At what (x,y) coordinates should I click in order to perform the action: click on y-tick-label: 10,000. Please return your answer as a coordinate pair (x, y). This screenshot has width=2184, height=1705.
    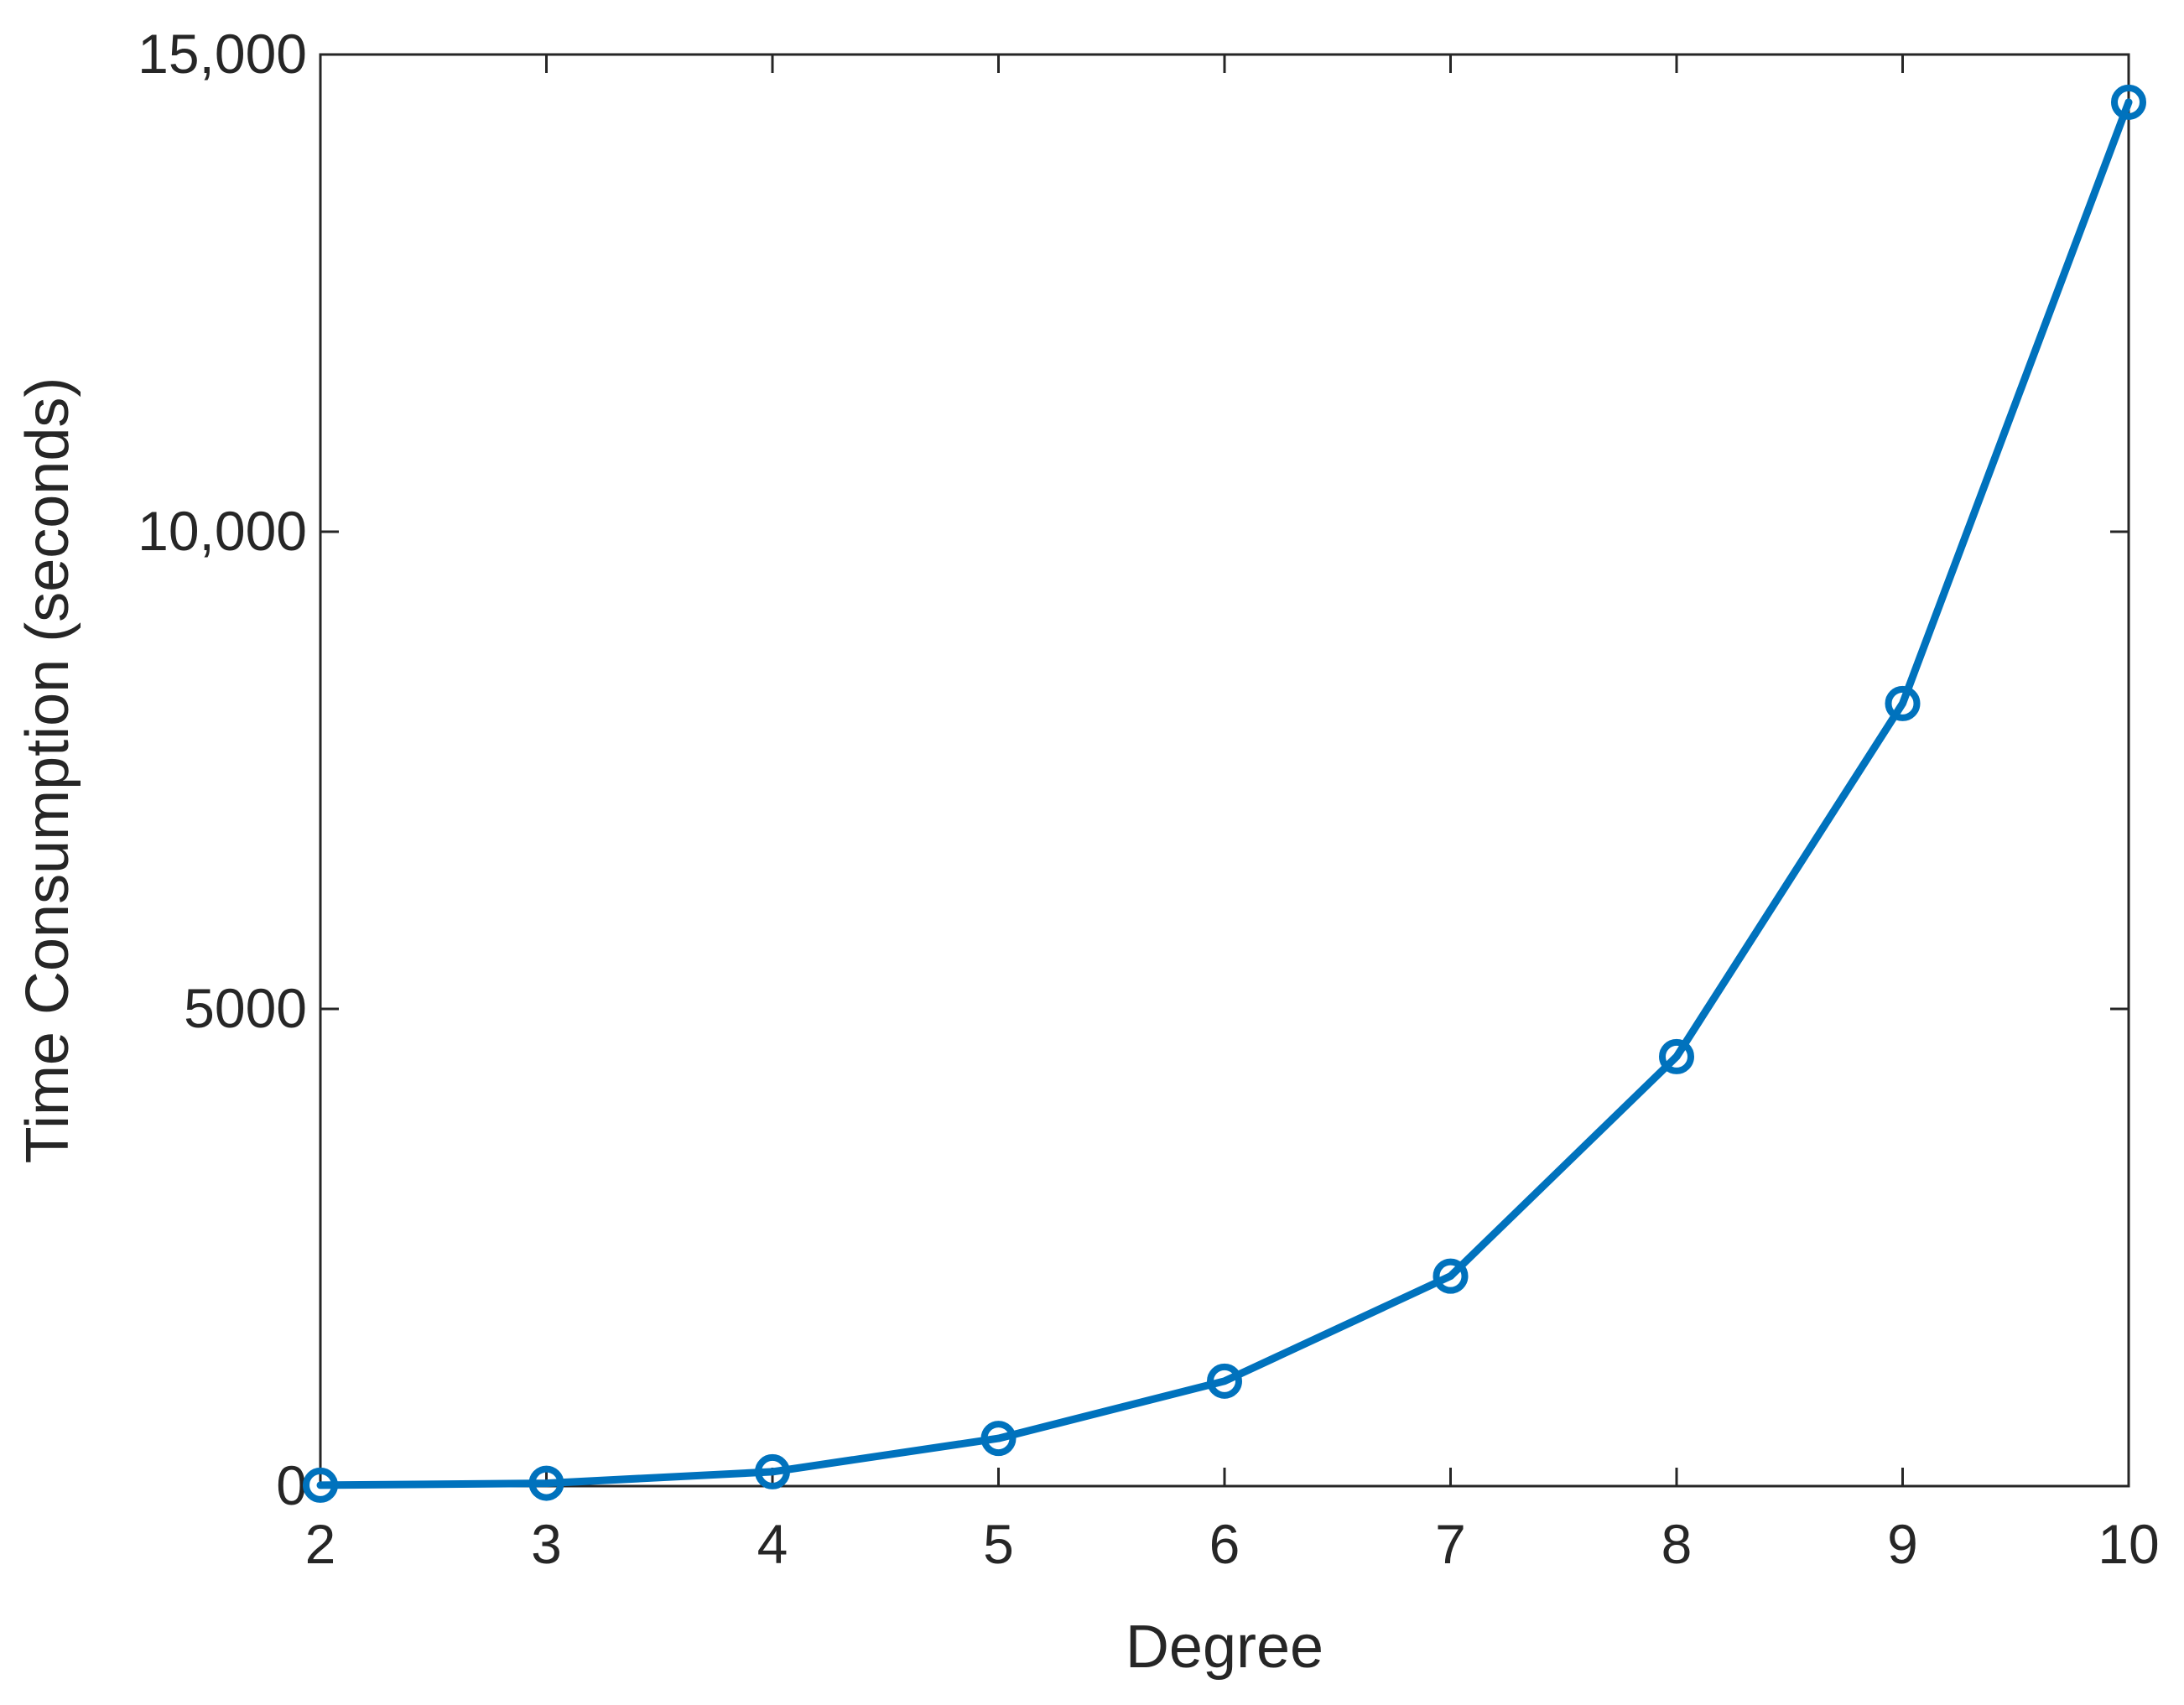
    Looking at the image, I should click on (223, 531).